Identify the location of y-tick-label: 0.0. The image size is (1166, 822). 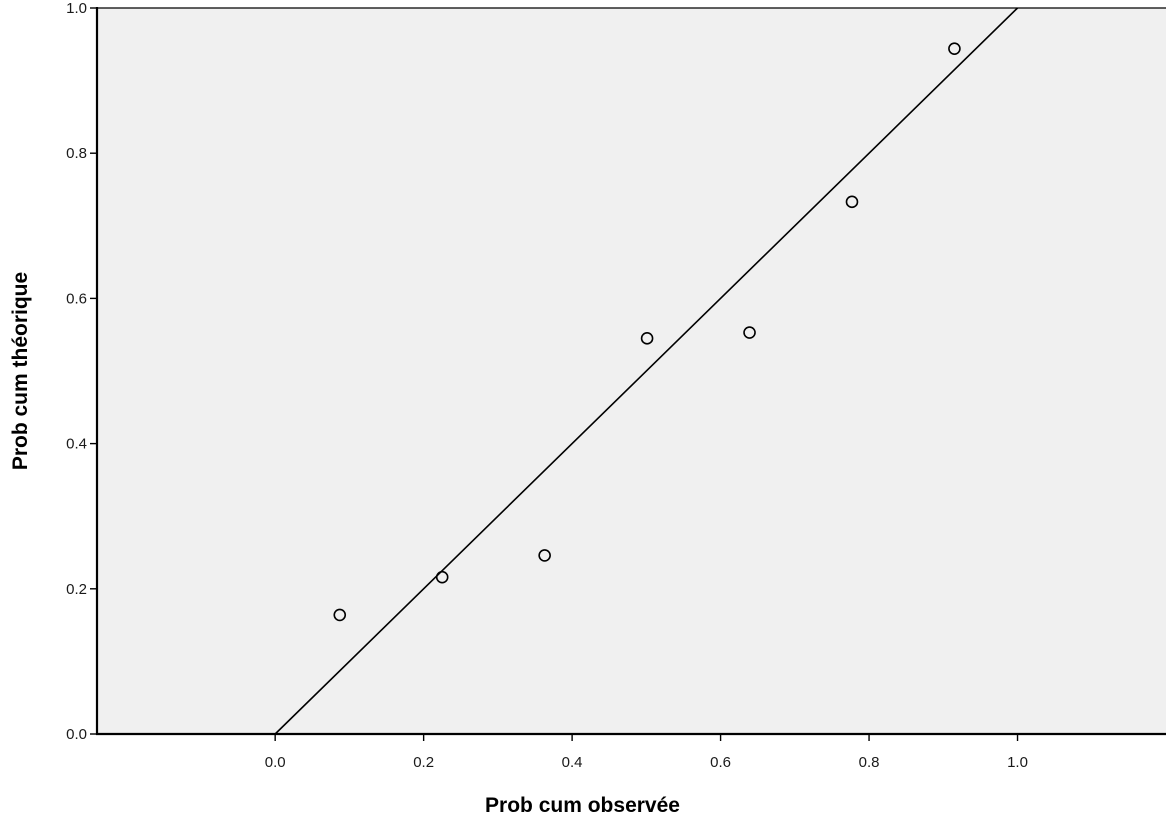
(76, 734).